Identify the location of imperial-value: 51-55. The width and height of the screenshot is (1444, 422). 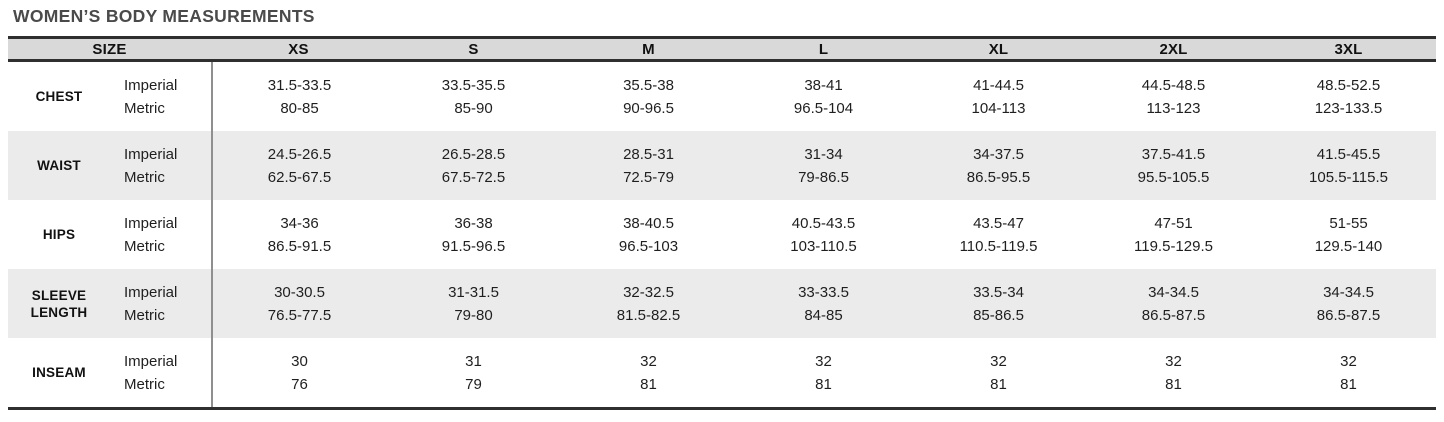
(1348, 223).